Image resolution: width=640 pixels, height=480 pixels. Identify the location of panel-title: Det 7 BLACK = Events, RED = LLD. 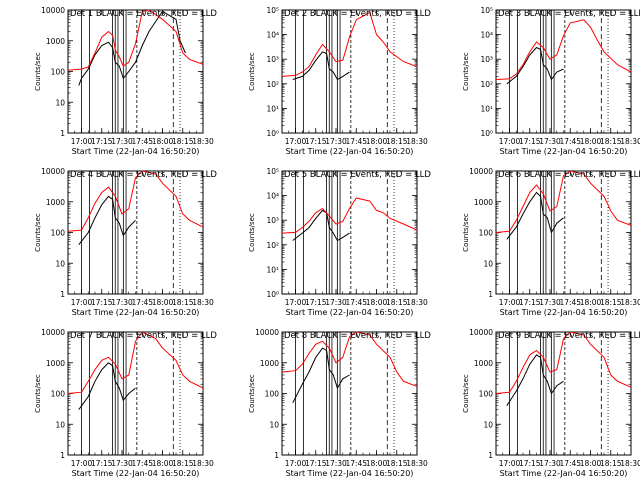
(143, 336).